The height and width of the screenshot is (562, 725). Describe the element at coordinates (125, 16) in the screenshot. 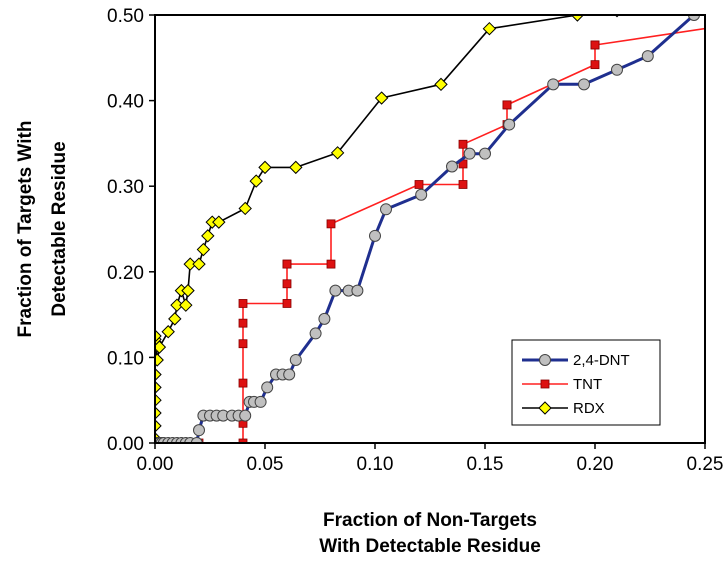

I see `y-tick-label: 0.50` at that location.